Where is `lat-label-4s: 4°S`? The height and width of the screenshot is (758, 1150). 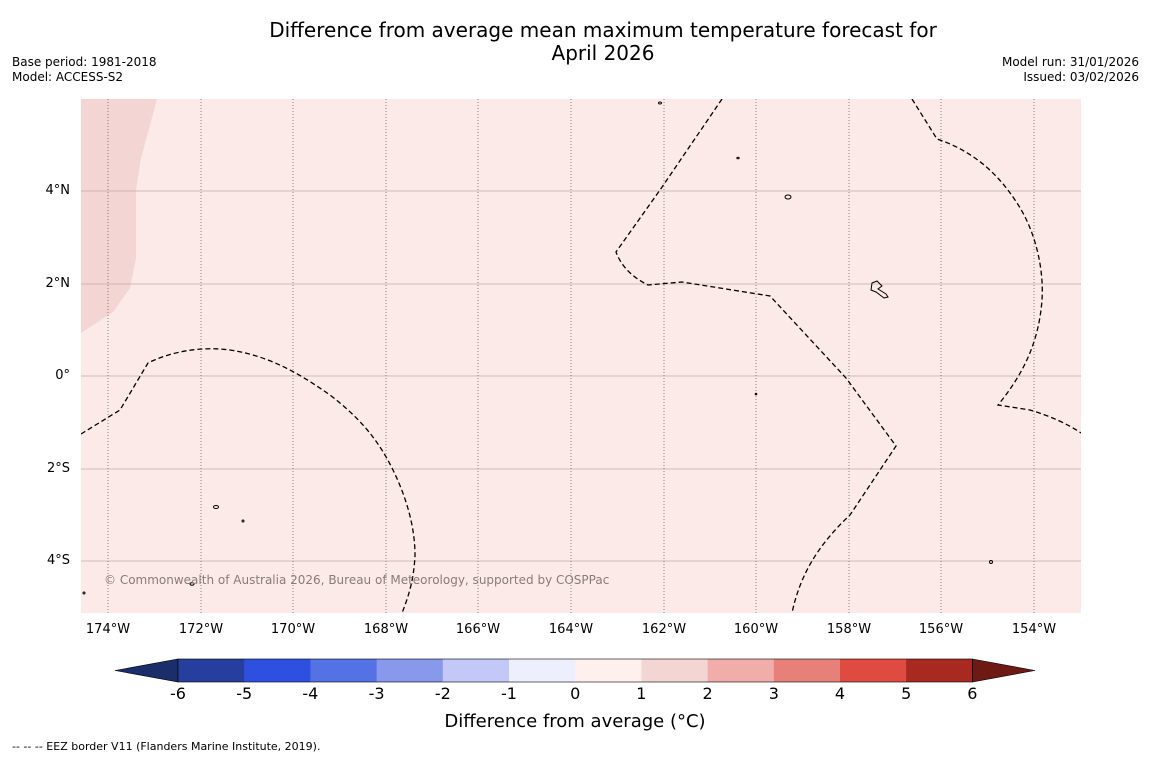
lat-label-4s: 4°S is located at coordinates (58, 560).